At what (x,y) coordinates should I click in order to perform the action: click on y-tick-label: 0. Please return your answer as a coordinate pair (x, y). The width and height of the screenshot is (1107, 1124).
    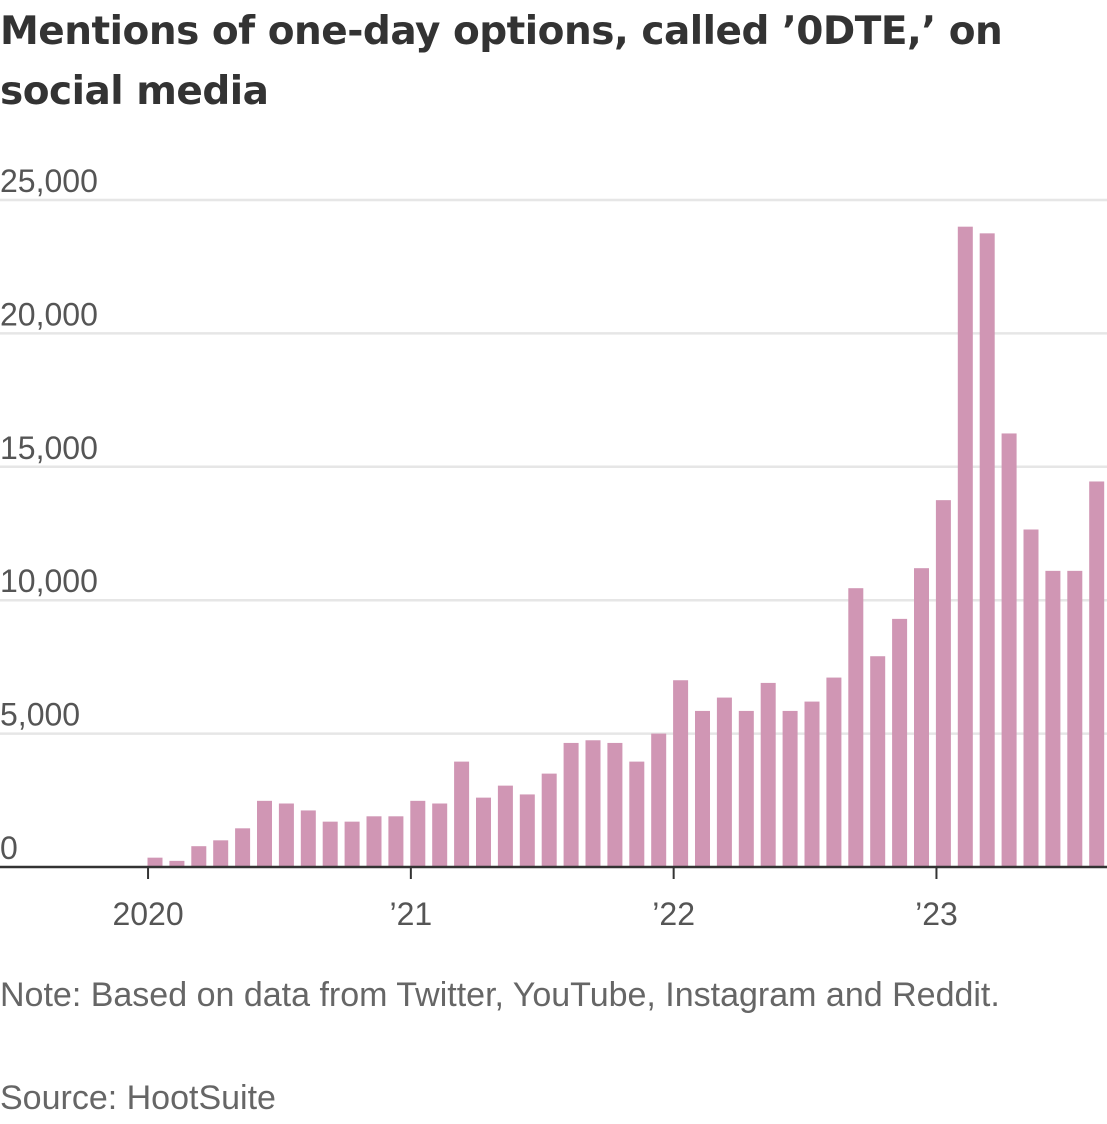
    Looking at the image, I should click on (9, 848).